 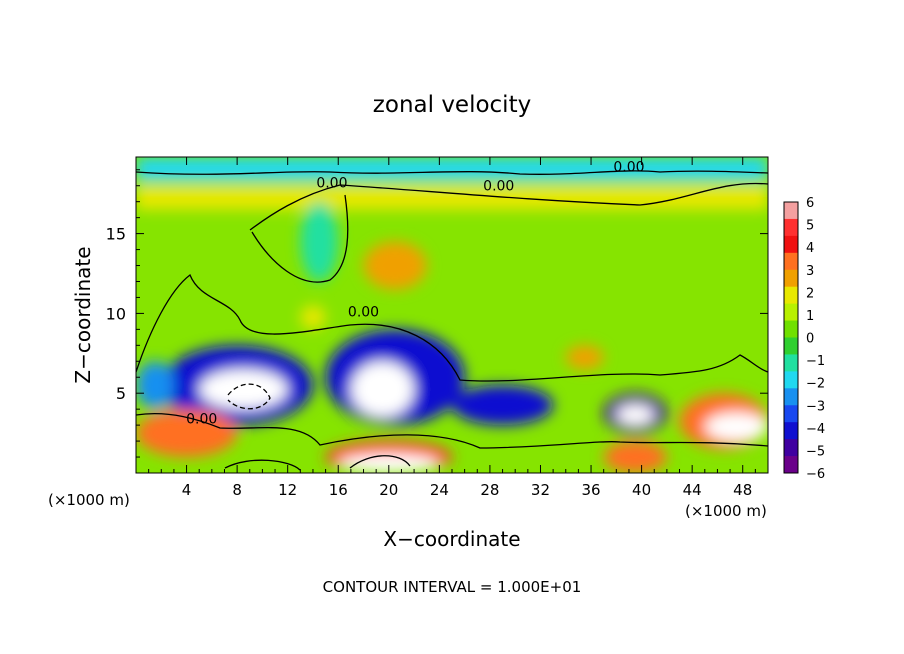 What do you see at coordinates (815, 451) in the screenshot?
I see `colorbar-tick-label-11: −5` at bounding box center [815, 451].